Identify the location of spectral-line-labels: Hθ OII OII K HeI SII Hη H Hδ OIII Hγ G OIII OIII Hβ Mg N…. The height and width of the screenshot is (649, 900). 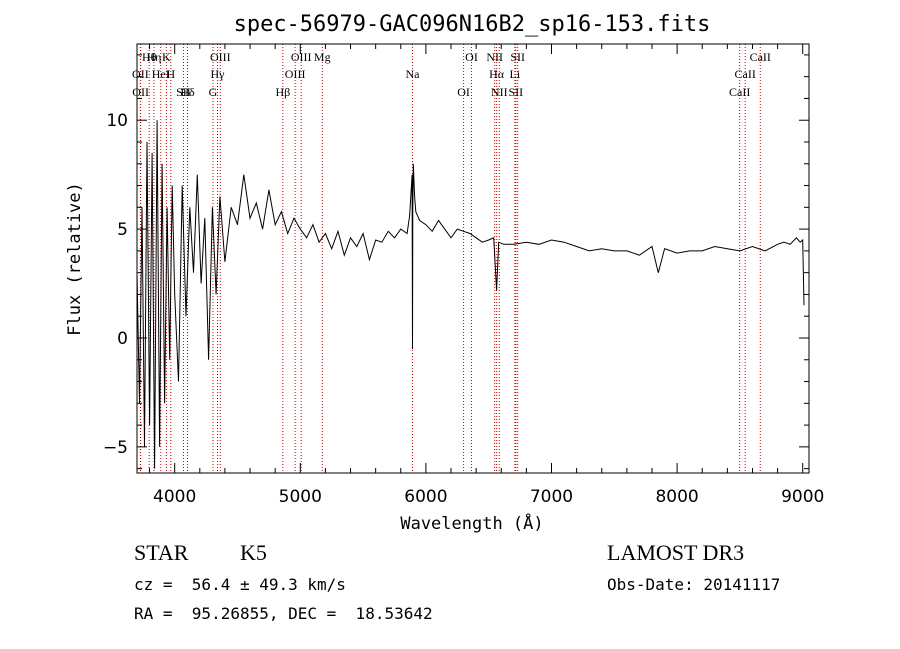
(451, 74).